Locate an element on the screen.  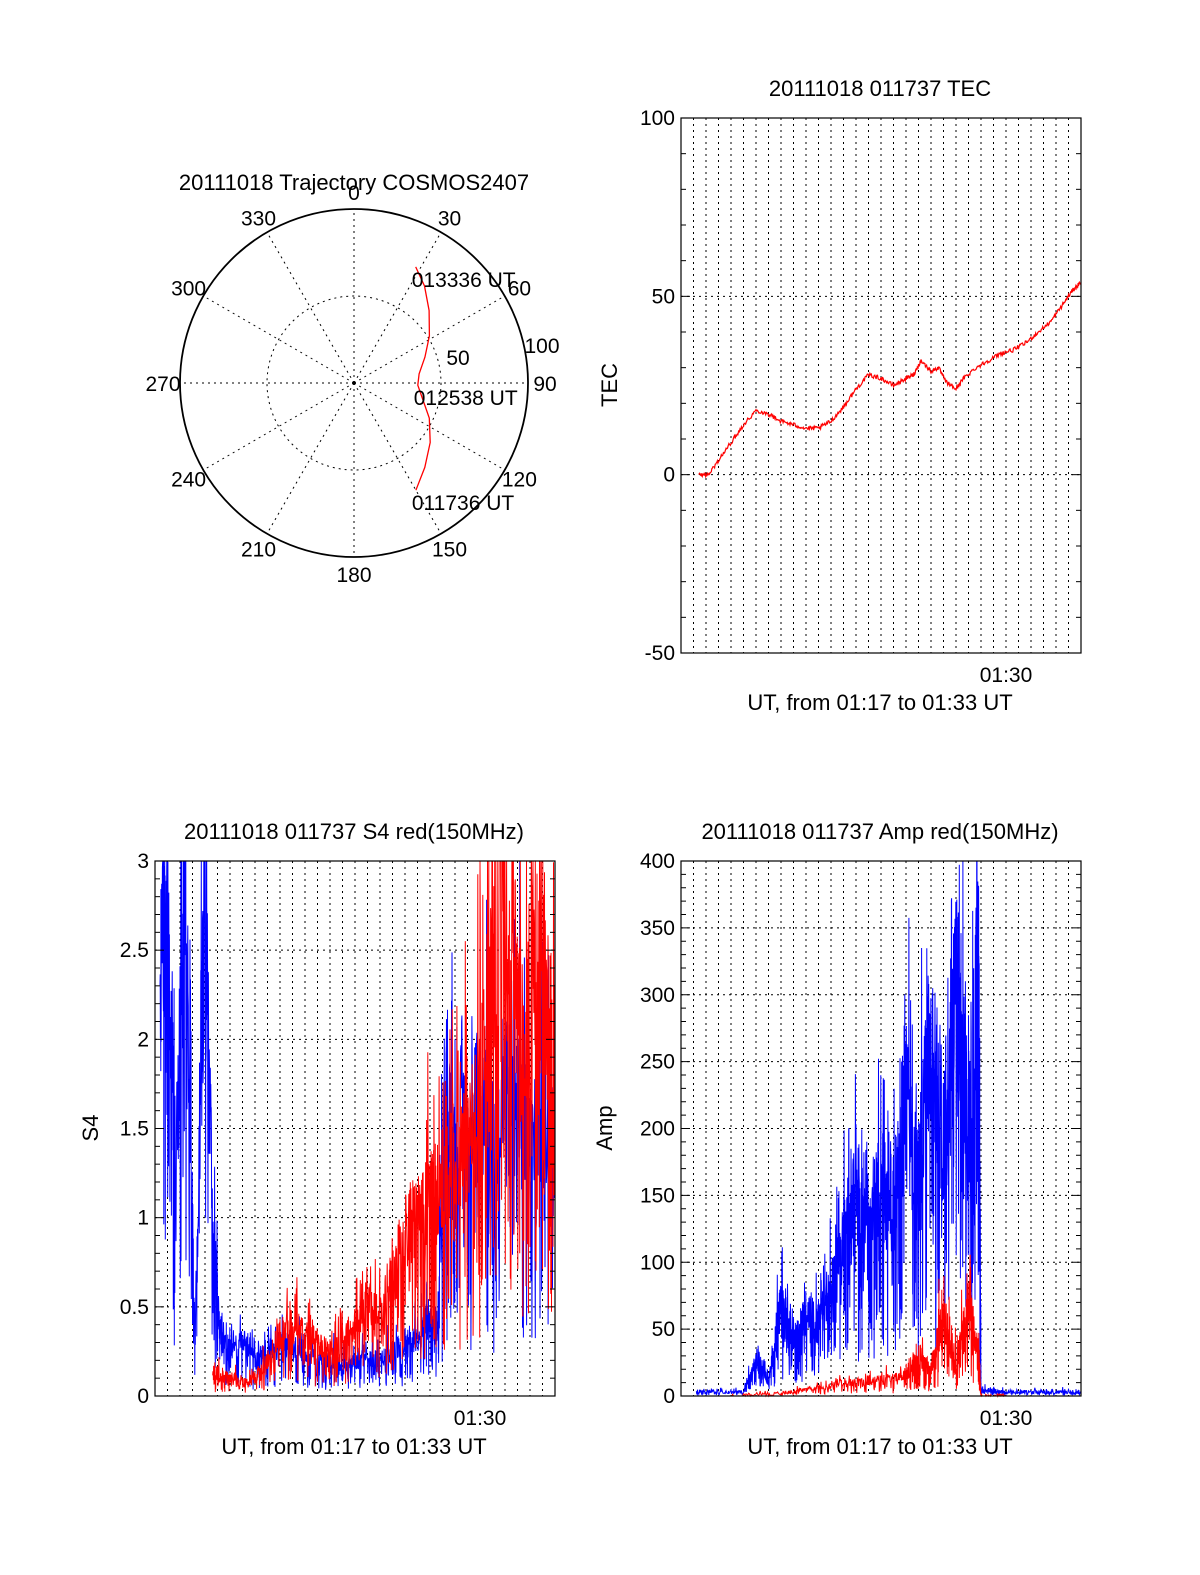
polar-azimuth-labels: 0 30 60 90 120 150 180 210 240 270 300 330 is located at coordinates (350, 384).